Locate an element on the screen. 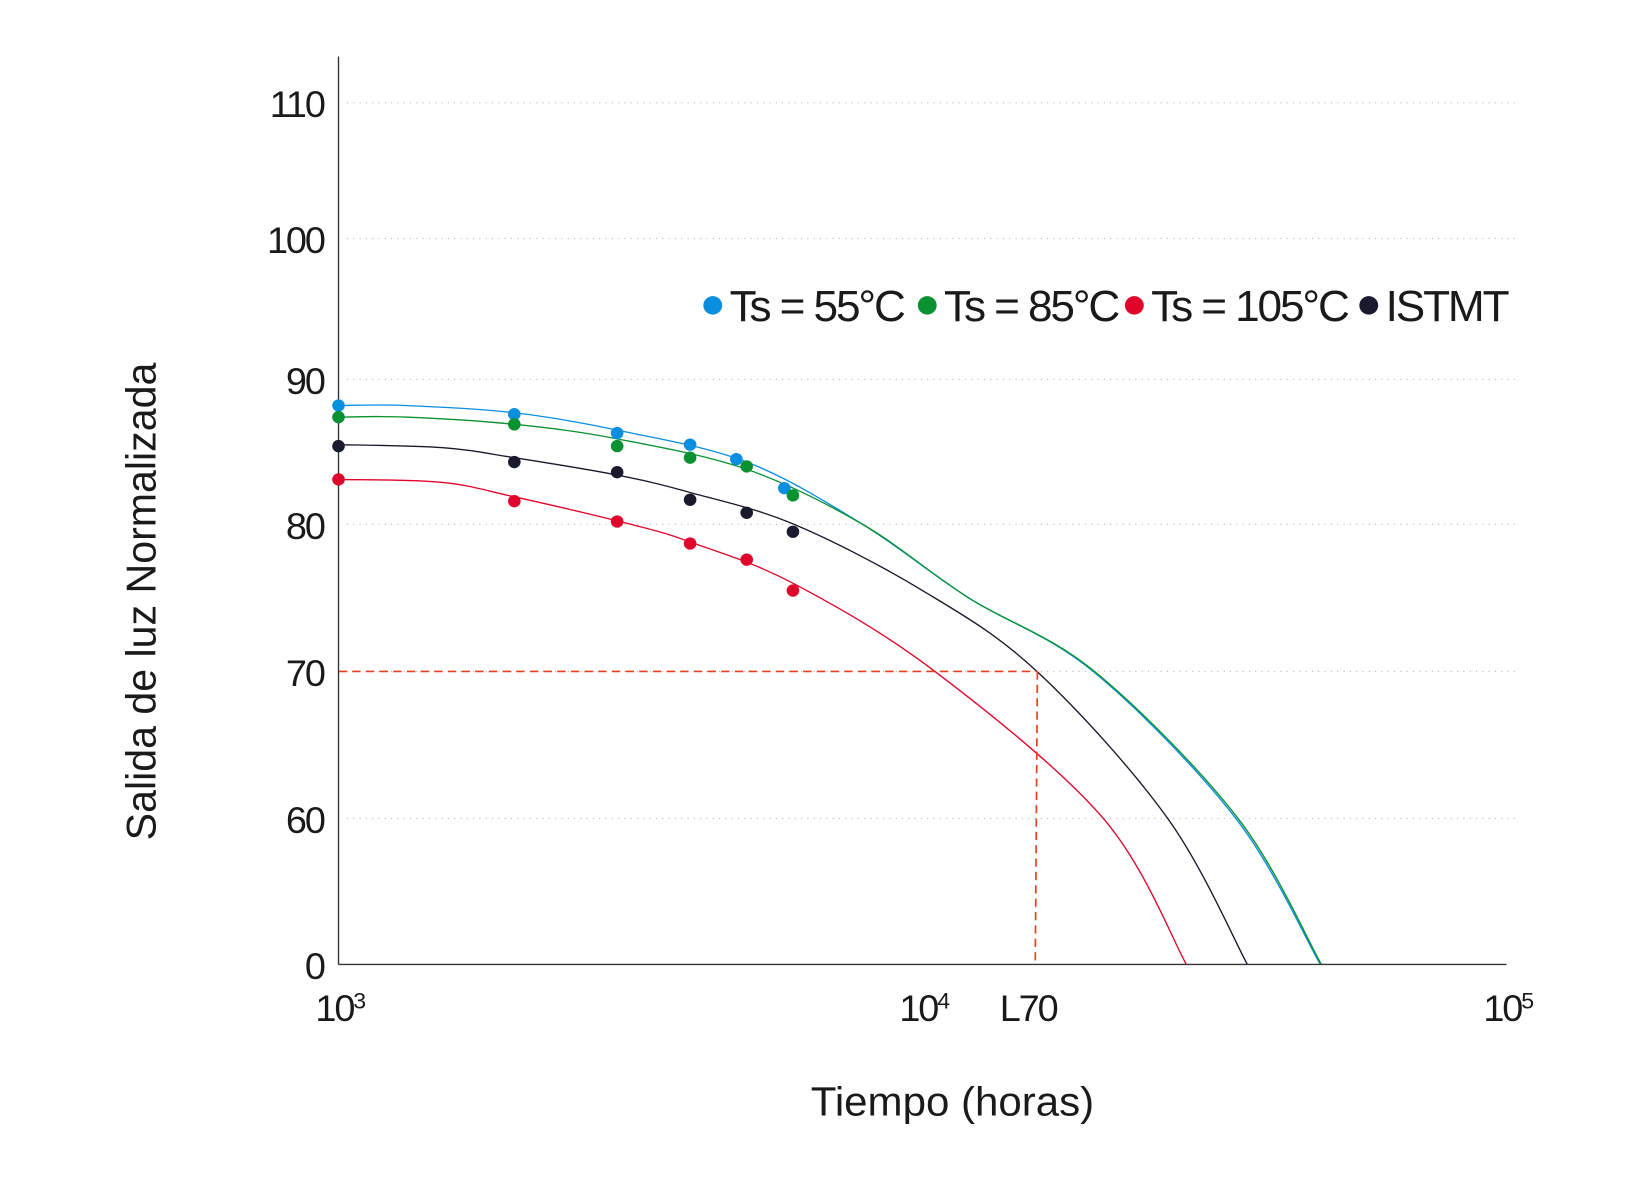 The height and width of the screenshot is (1203, 1640). x-tick-exponent: 4 is located at coordinates (943, 1001).